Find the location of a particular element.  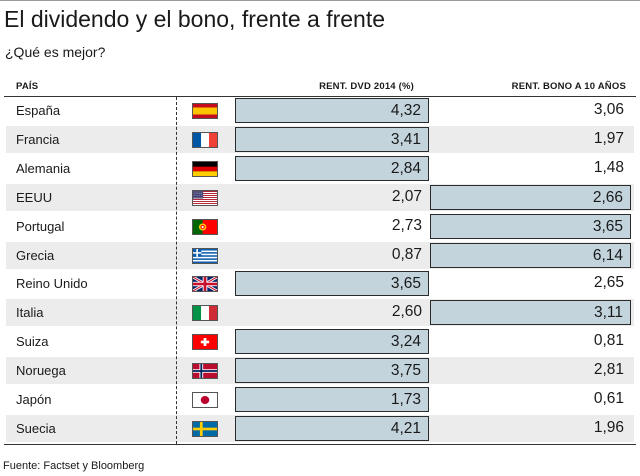

bond-yield-value: 1,48 is located at coordinates (608, 167).